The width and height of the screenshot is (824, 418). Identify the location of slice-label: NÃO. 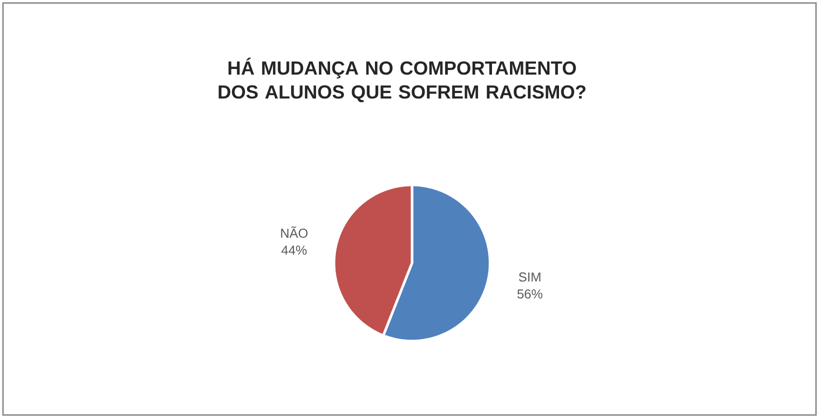
(294, 232).